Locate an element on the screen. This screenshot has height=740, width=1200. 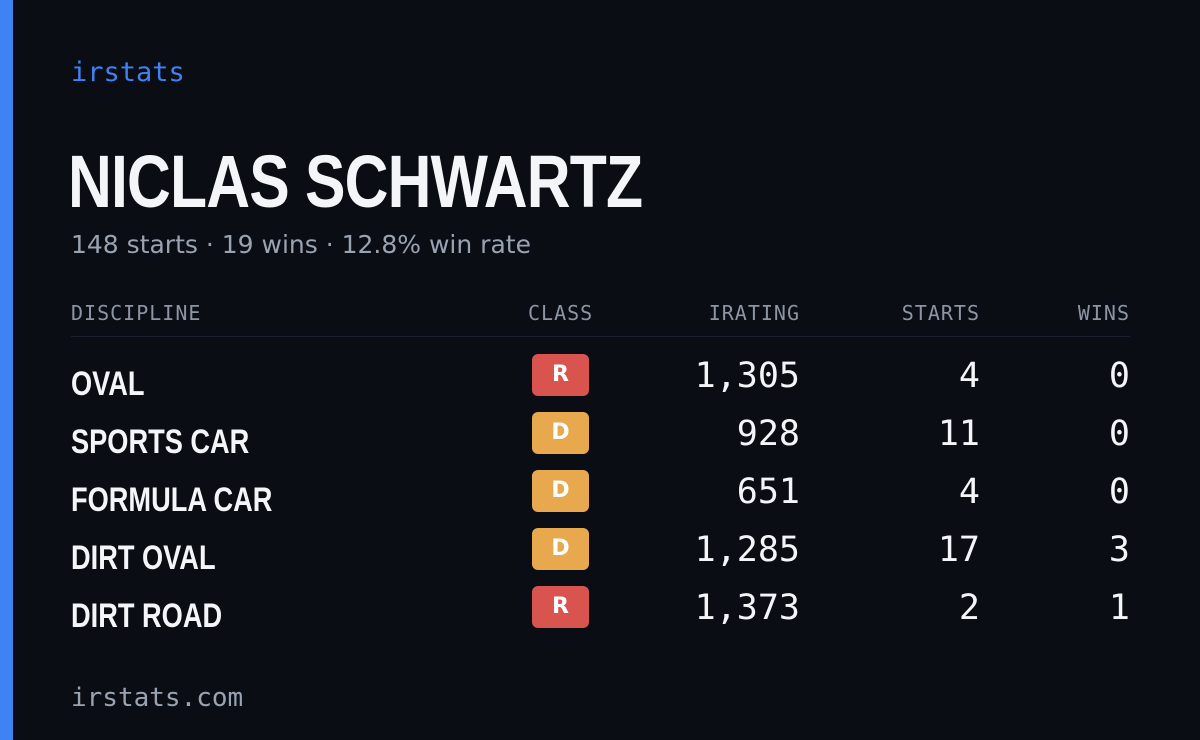
irating-value: 1,373 is located at coordinates (747, 608).